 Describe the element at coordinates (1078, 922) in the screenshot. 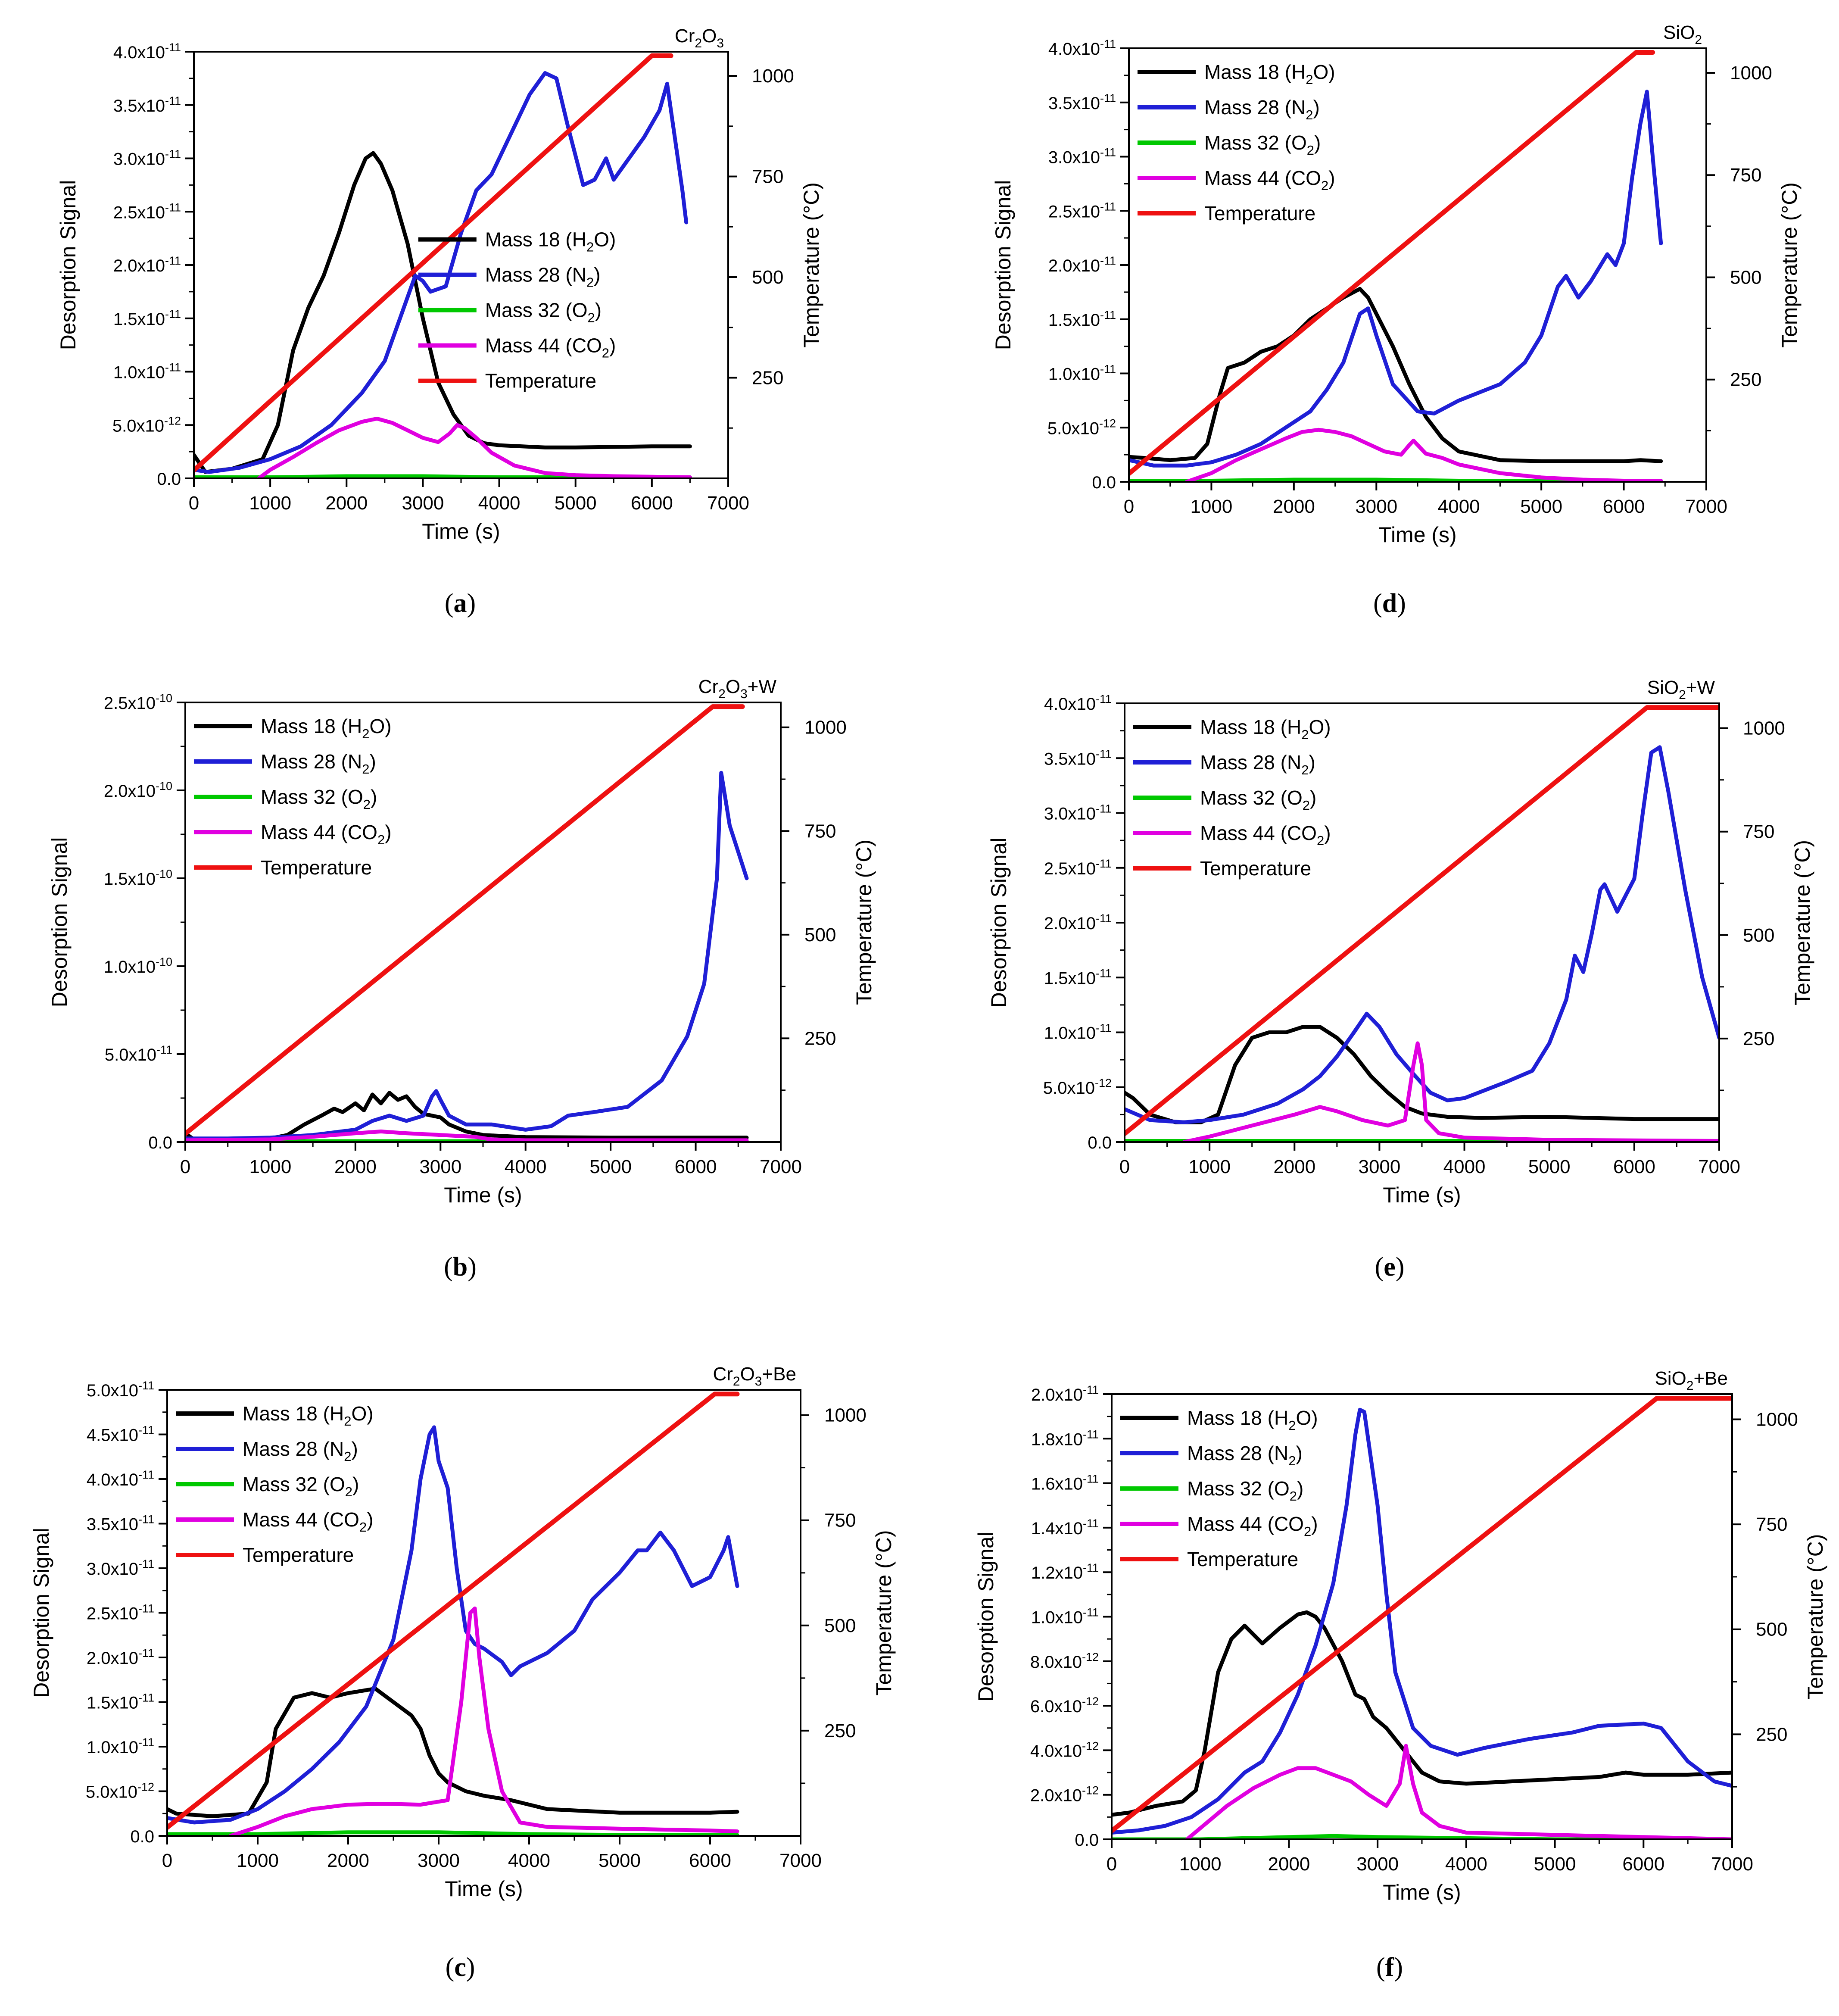

I see `y-tick-label: 2.0x10⁻¹¹` at that location.